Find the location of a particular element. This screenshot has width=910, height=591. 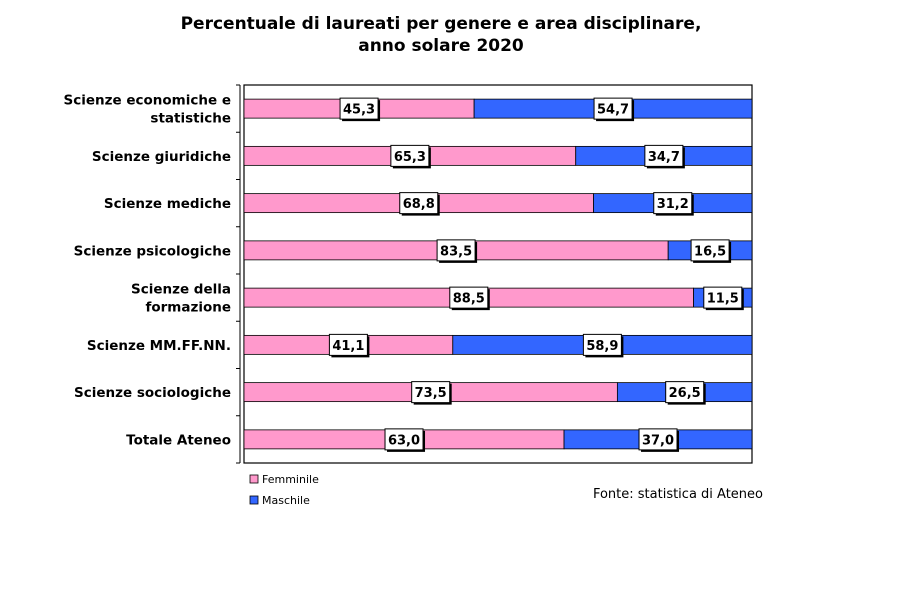

source-note: Fonte: statistica di Ateneo is located at coordinates (678, 494).